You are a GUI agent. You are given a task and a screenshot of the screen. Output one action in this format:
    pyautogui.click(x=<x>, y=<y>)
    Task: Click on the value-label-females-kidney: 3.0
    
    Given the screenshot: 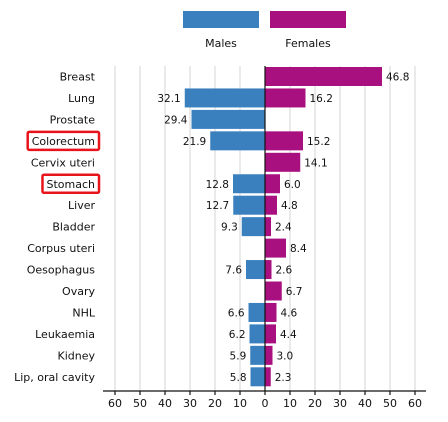 What is the action you would take?
    pyautogui.click(x=285, y=356)
    